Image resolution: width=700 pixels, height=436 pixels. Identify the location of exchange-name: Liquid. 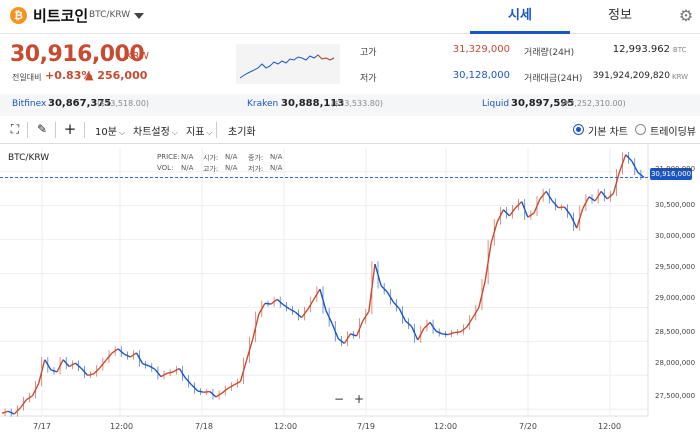
(496, 104).